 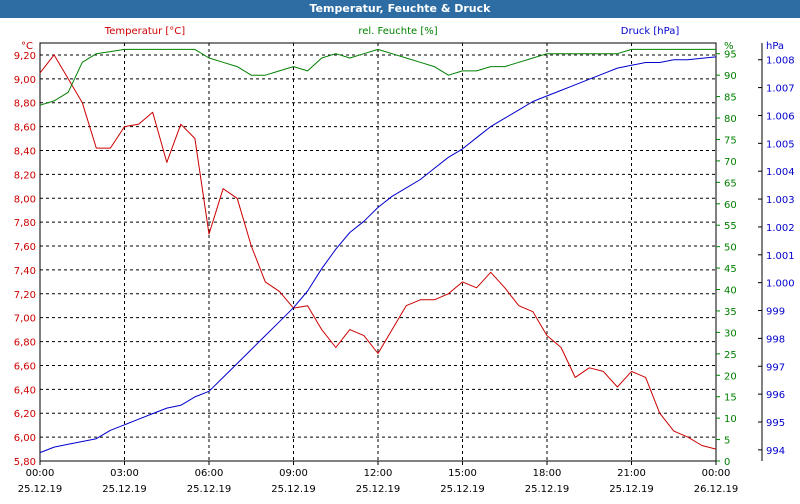 What do you see at coordinates (730, 398) in the screenshot?
I see `humidity-tick-label: 15` at bounding box center [730, 398].